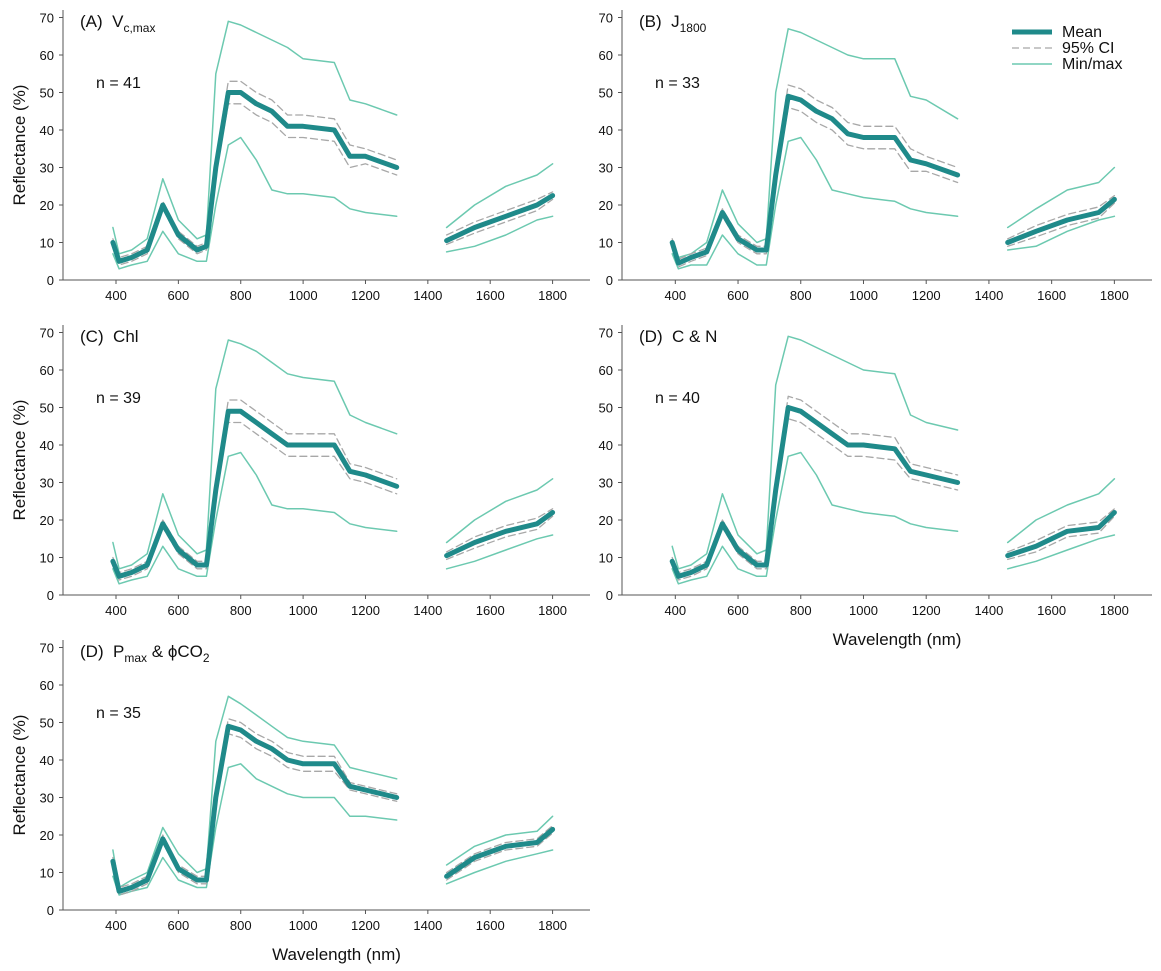 The image size is (1161, 971). I want to click on y-axis-label: Reflectance (%), so click(19, 145).